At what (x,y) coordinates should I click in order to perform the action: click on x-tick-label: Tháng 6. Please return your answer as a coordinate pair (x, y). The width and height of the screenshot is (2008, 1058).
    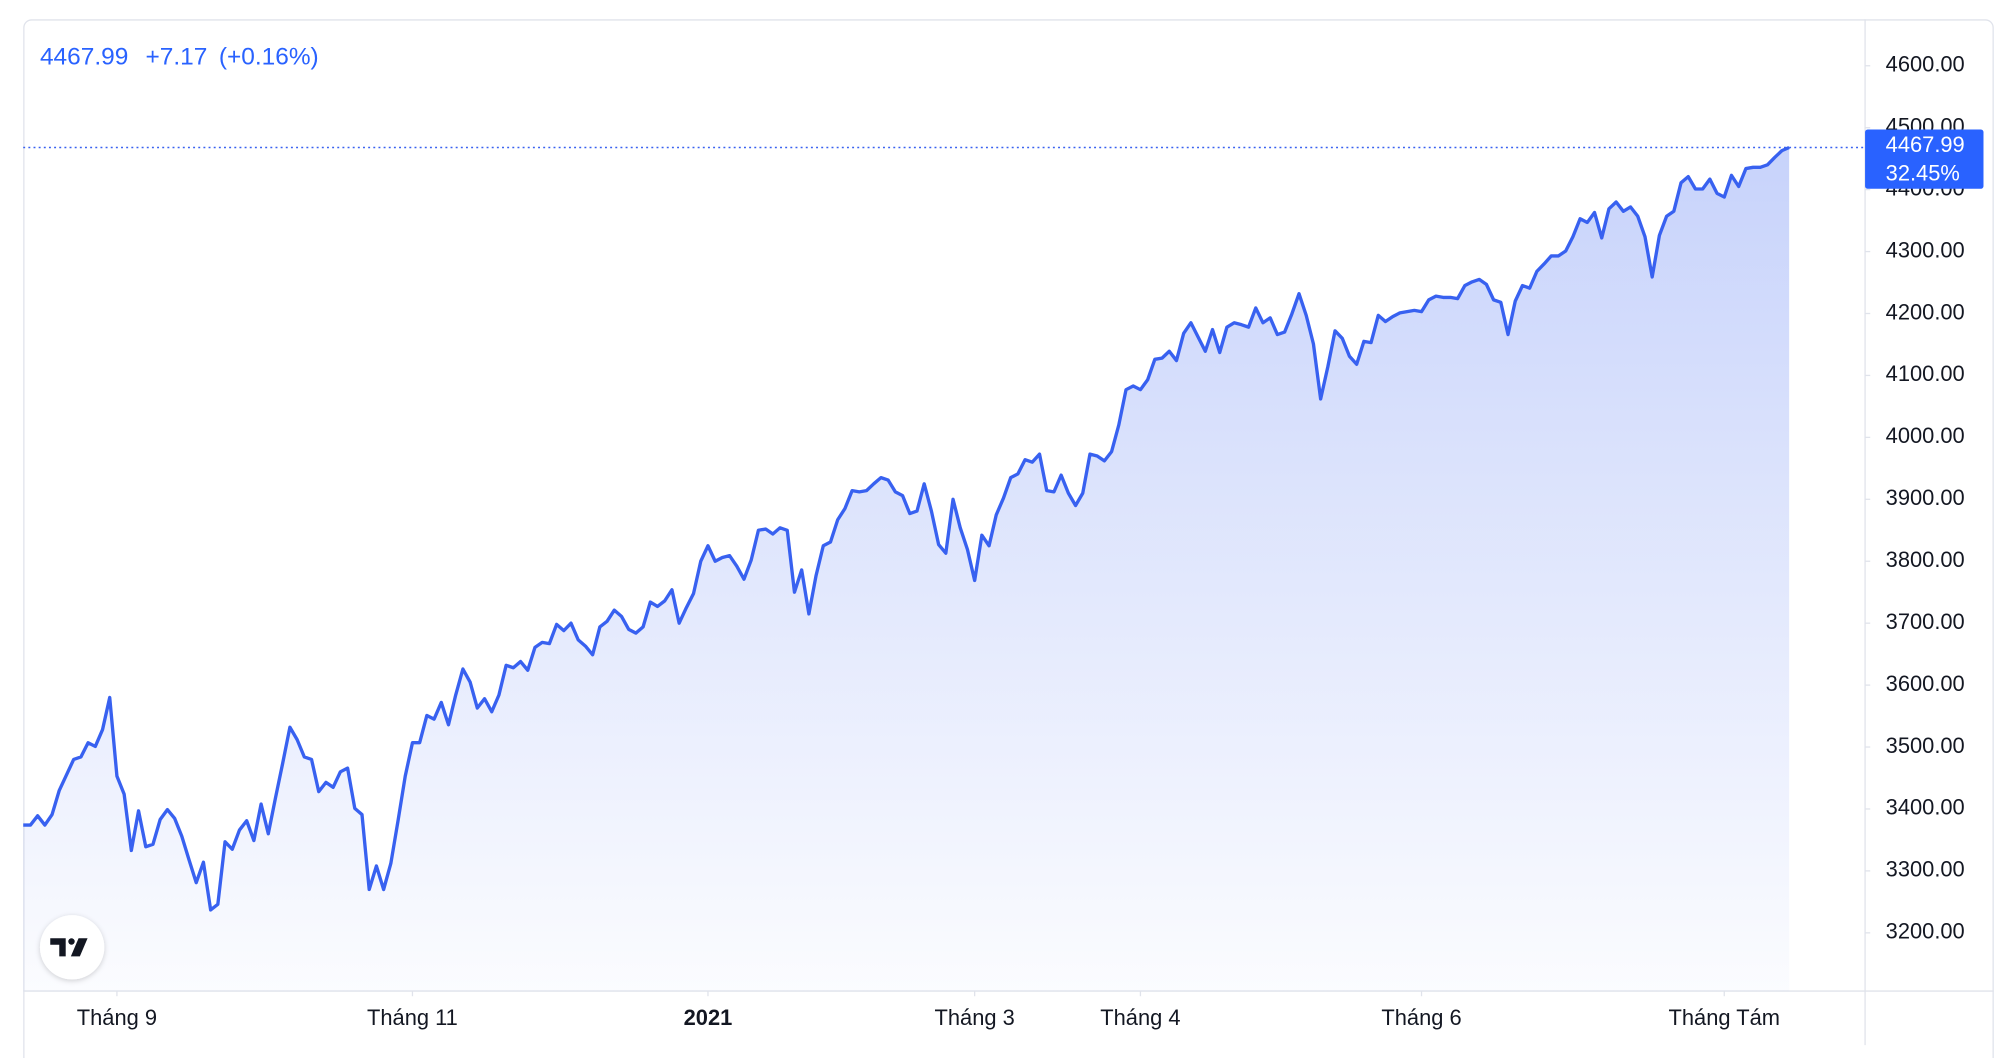
    Looking at the image, I should click on (1421, 1017).